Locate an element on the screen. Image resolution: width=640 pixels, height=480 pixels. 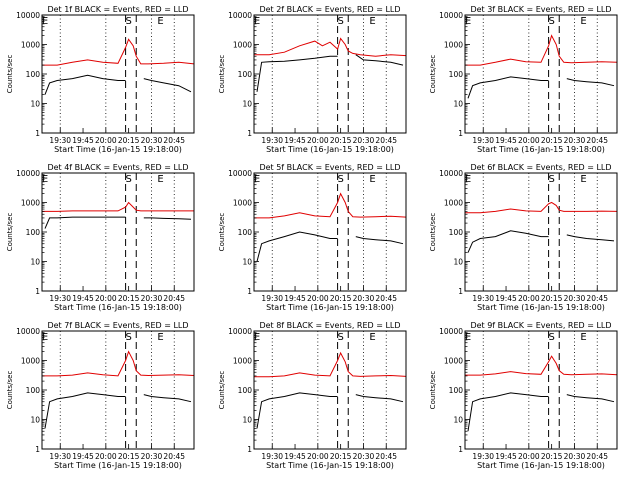
subplot-title: Det 3f BLACK = Events, RED = LLD is located at coordinates (540, 9).